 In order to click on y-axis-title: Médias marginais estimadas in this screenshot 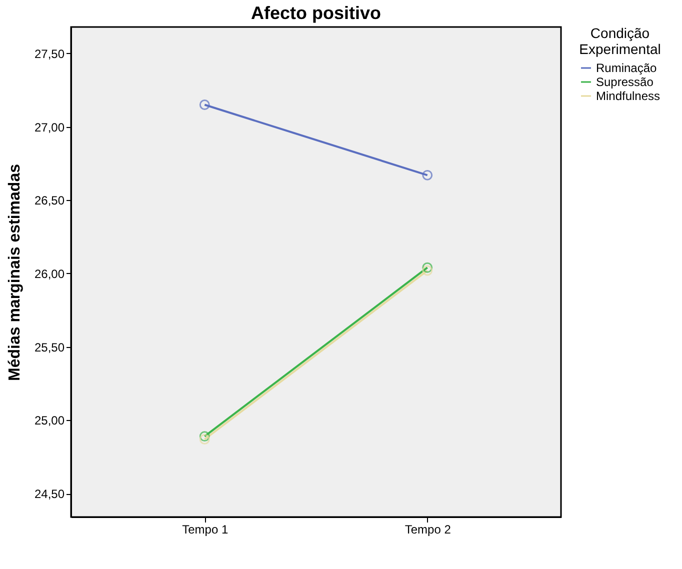, I will do `click(15, 272)`.